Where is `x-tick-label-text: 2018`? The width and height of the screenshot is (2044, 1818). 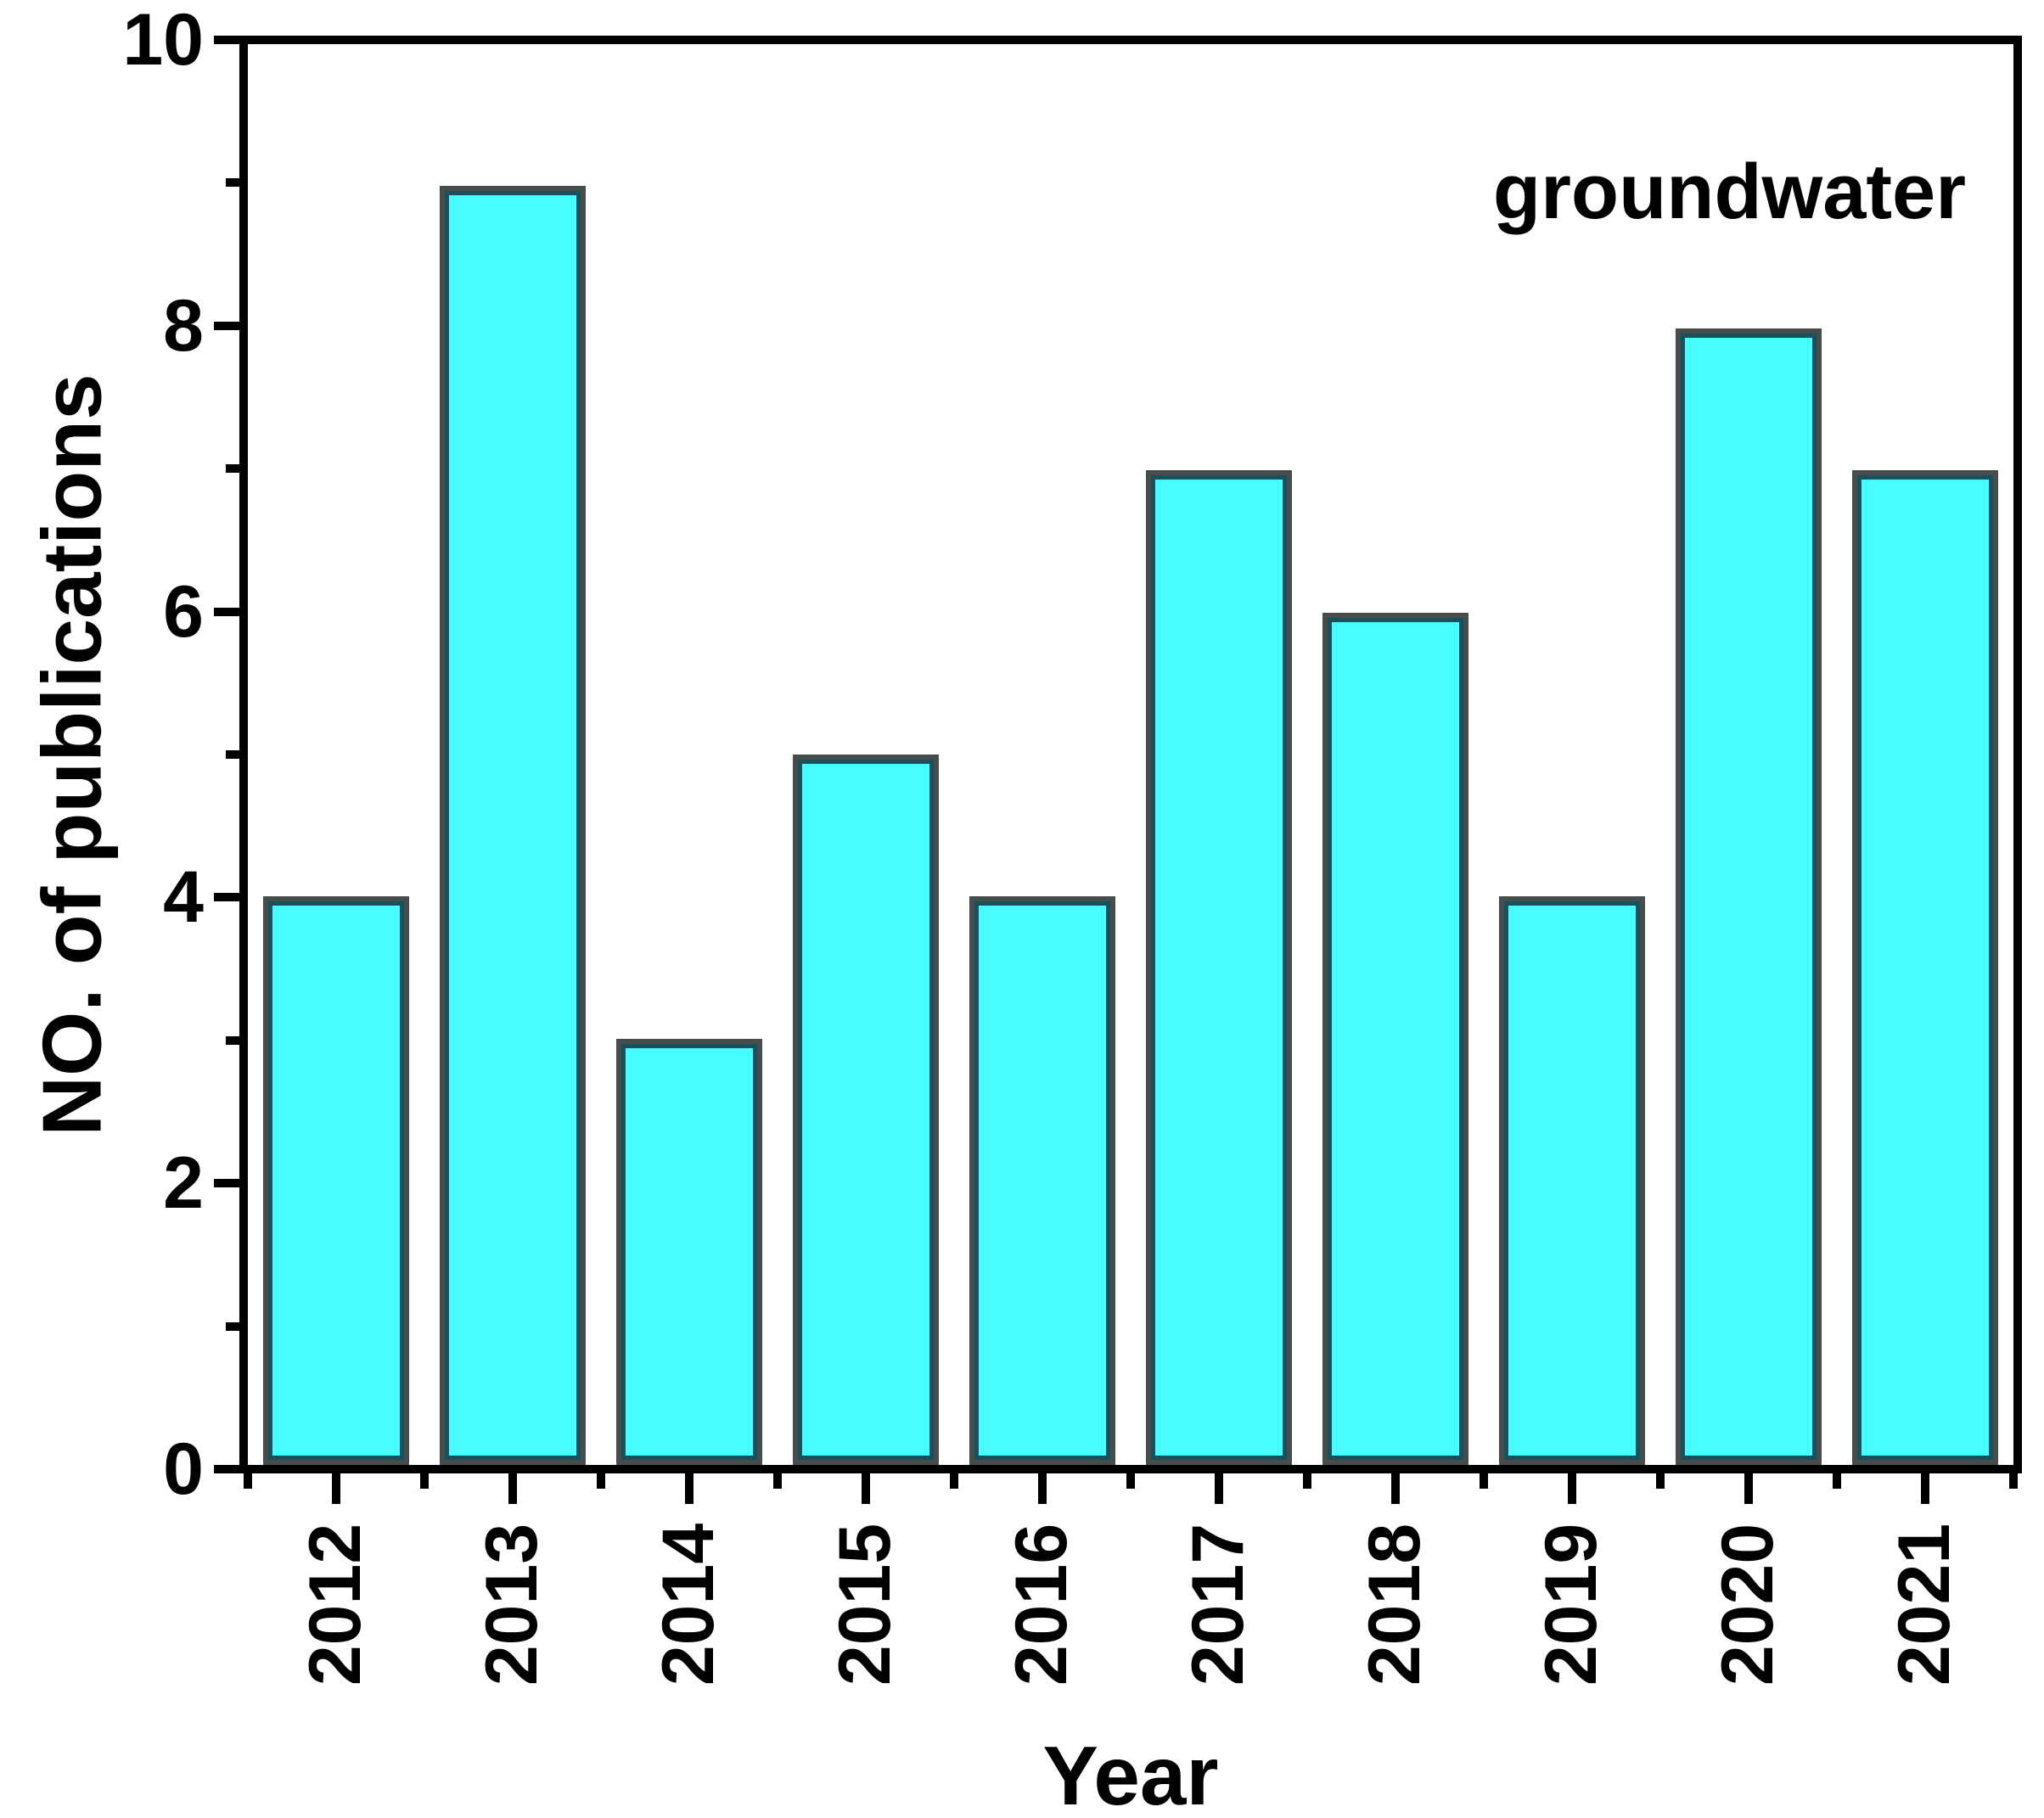
x-tick-label-text: 2018 is located at coordinates (1395, 1604).